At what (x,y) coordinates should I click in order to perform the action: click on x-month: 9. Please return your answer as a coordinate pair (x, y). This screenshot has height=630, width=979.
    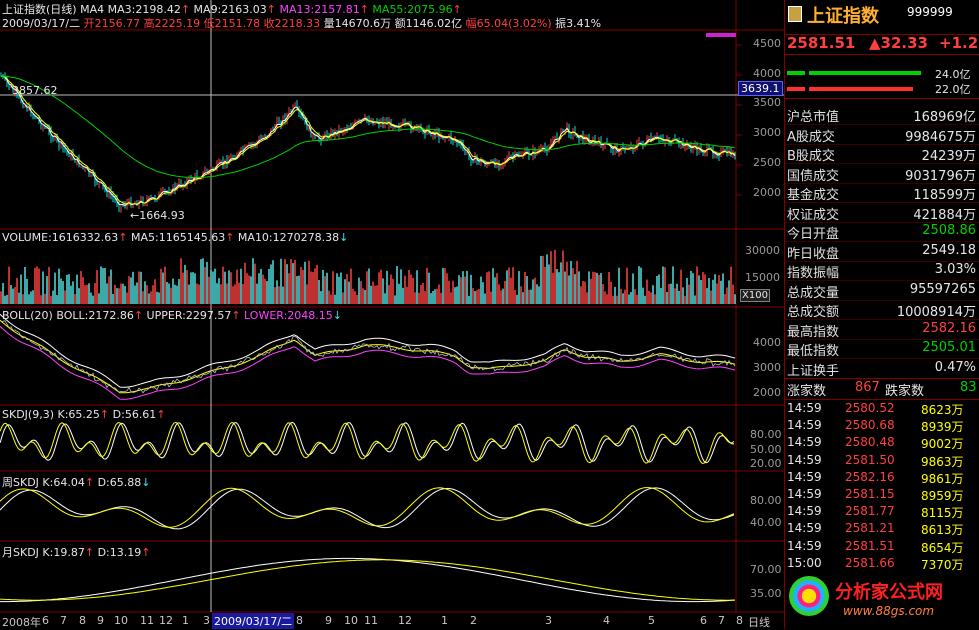
    Looking at the image, I should click on (328, 620).